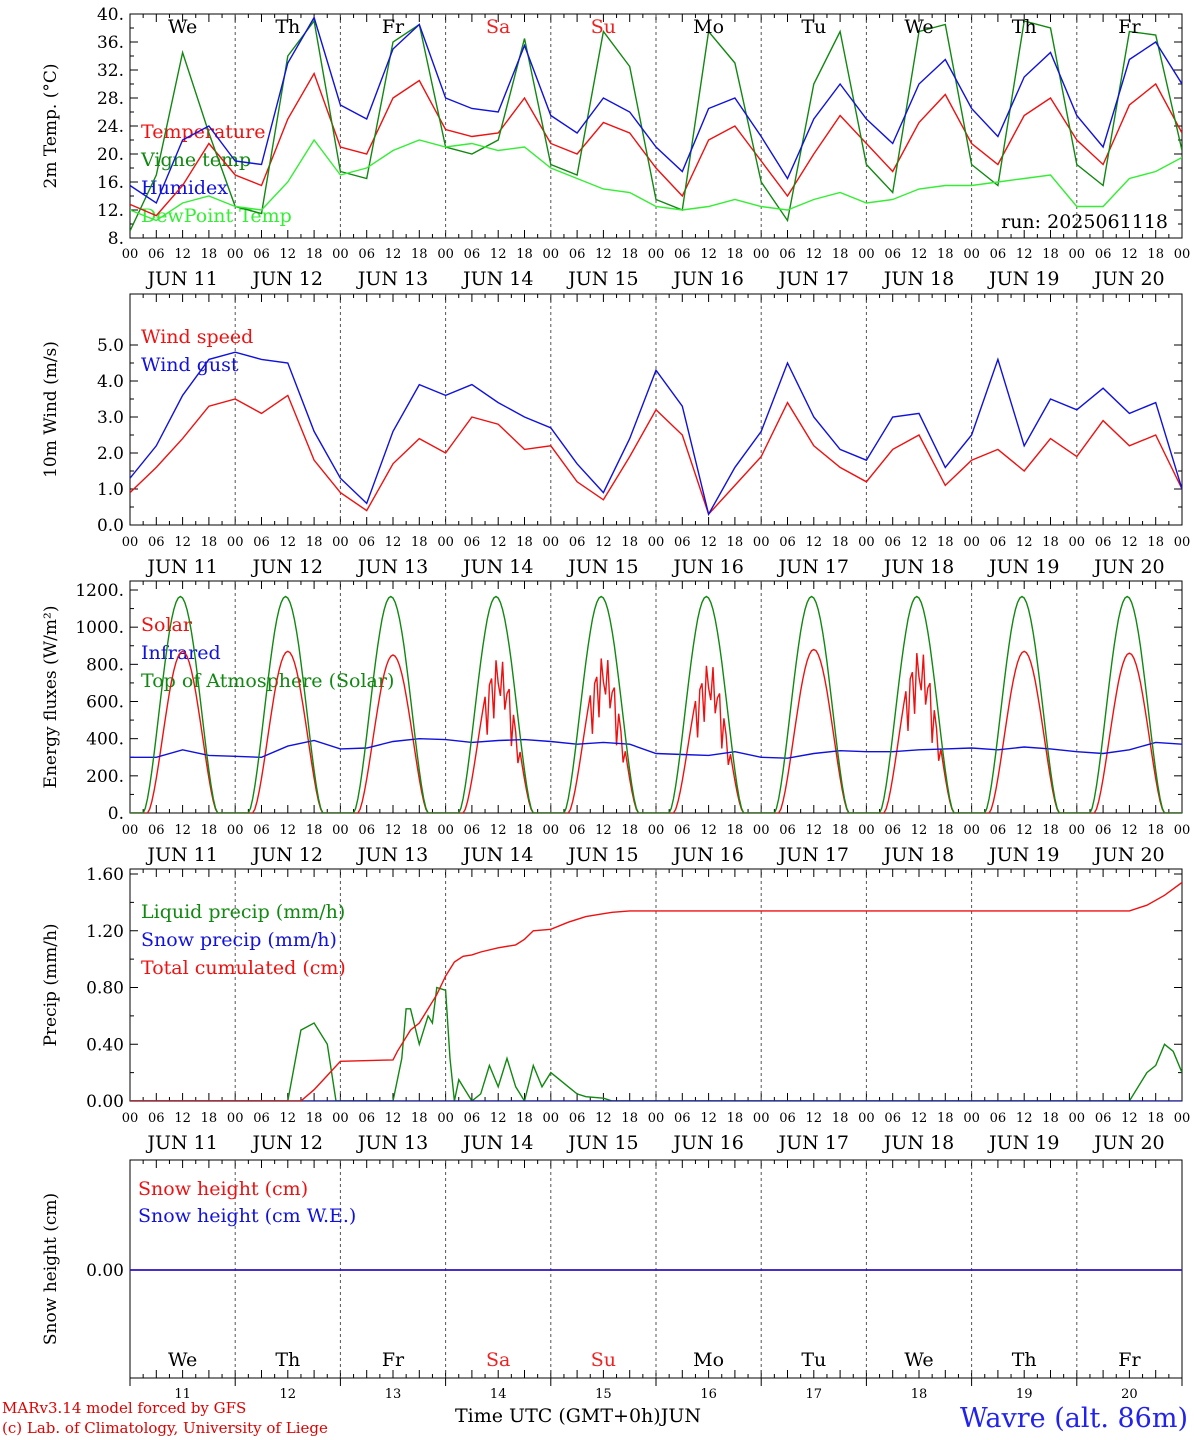 This screenshot has width=1194, height=1440. What do you see at coordinates (105, 989) in the screenshot?
I see `y-tick-label: 0.80` at bounding box center [105, 989].